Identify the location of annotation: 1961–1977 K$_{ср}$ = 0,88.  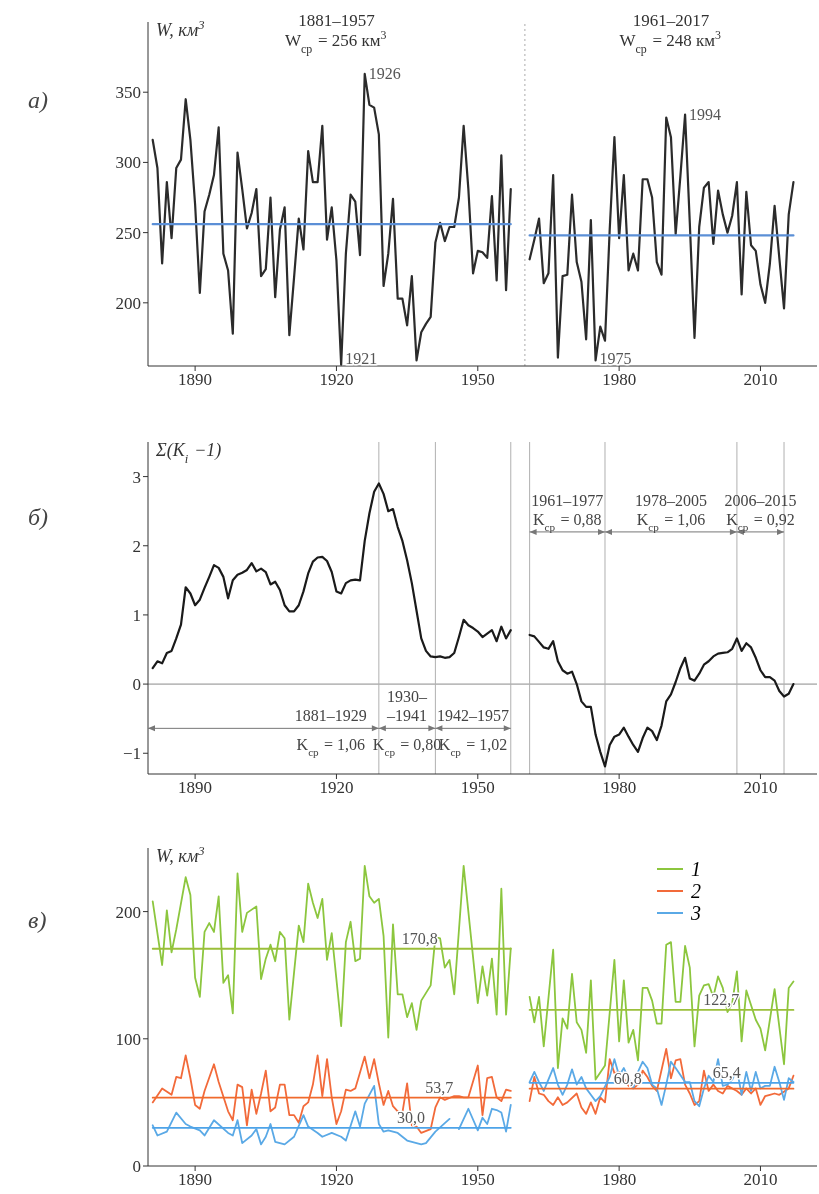
(567, 512).